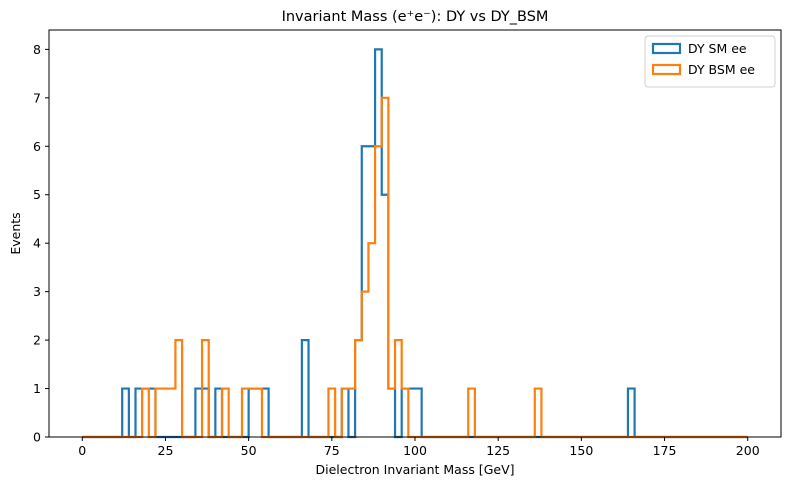 The image size is (790, 490). I want to click on legend-label: DY BSM ee, so click(721, 69).